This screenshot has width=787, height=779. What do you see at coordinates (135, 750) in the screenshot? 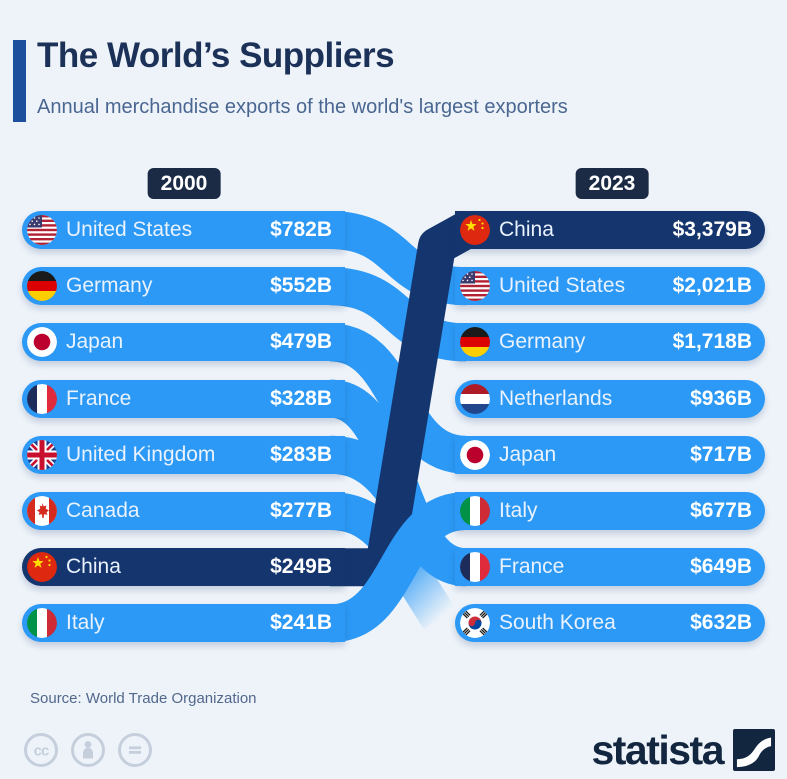
I see `equals-icon` at bounding box center [135, 750].